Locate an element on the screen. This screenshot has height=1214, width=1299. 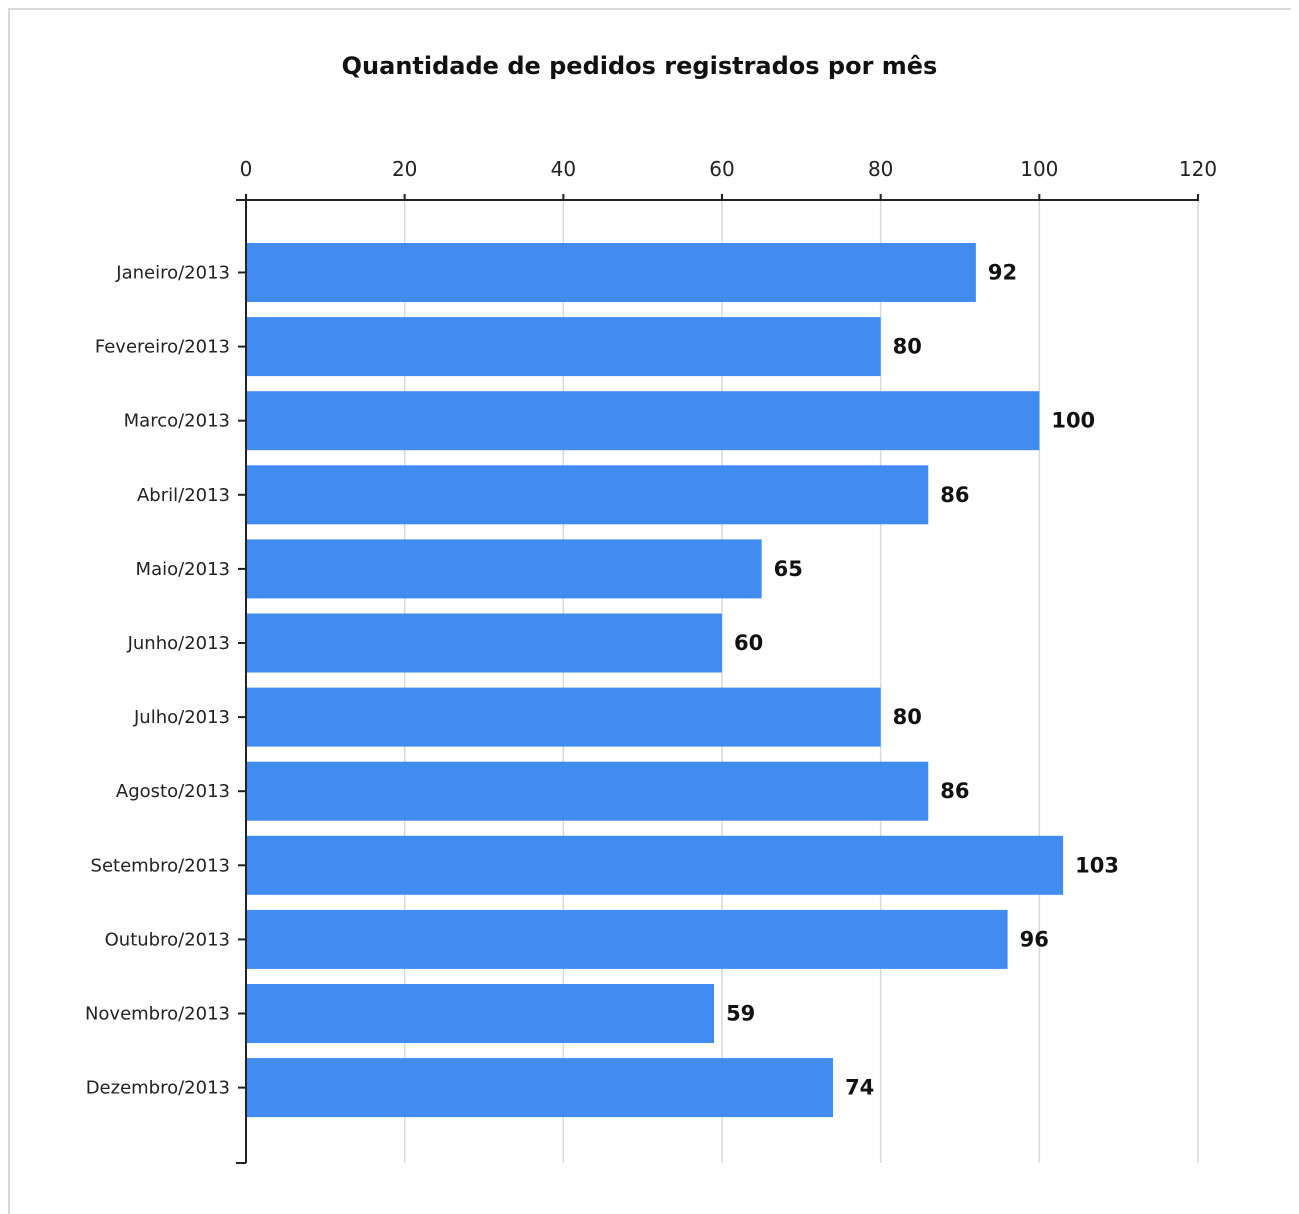
category-label: Janeiro/2013 is located at coordinates (172, 273).